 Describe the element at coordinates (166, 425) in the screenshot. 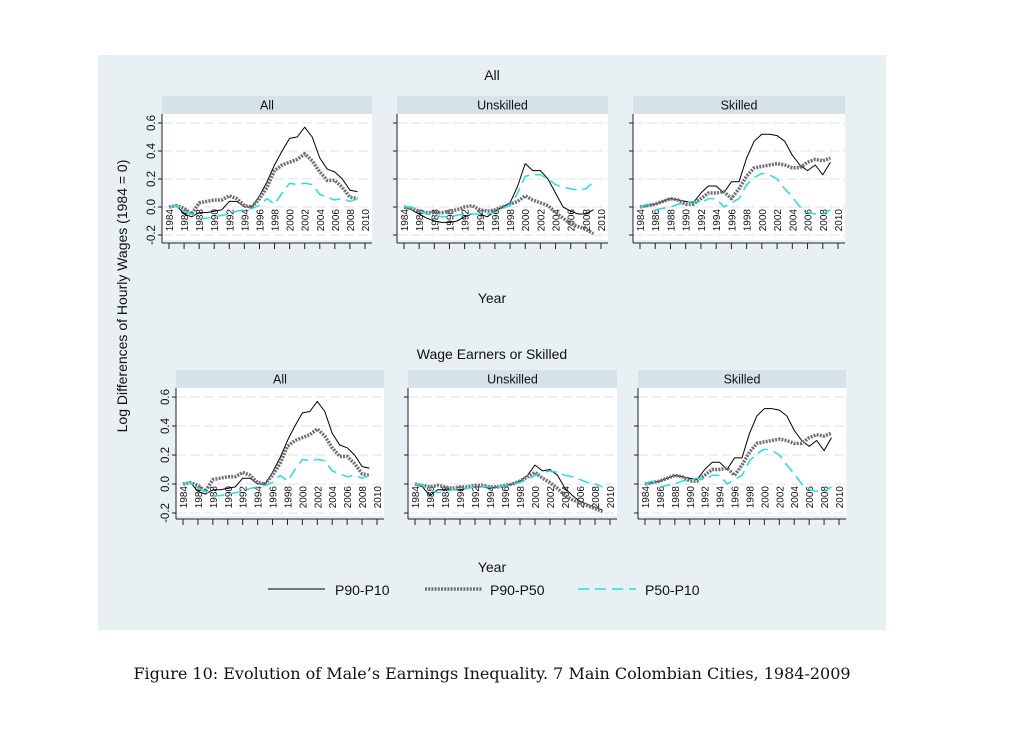

I see `y-tick-label: 0.4` at that location.